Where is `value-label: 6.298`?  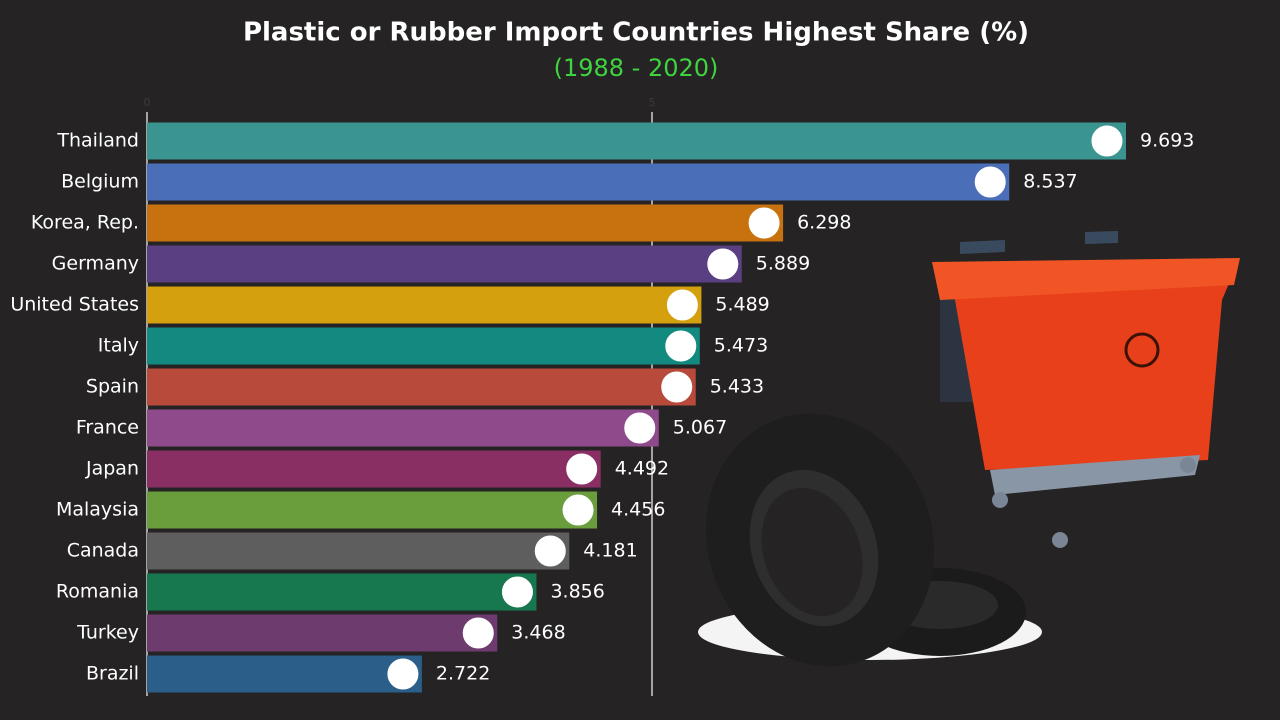
value-label: 6.298 is located at coordinates (824, 223).